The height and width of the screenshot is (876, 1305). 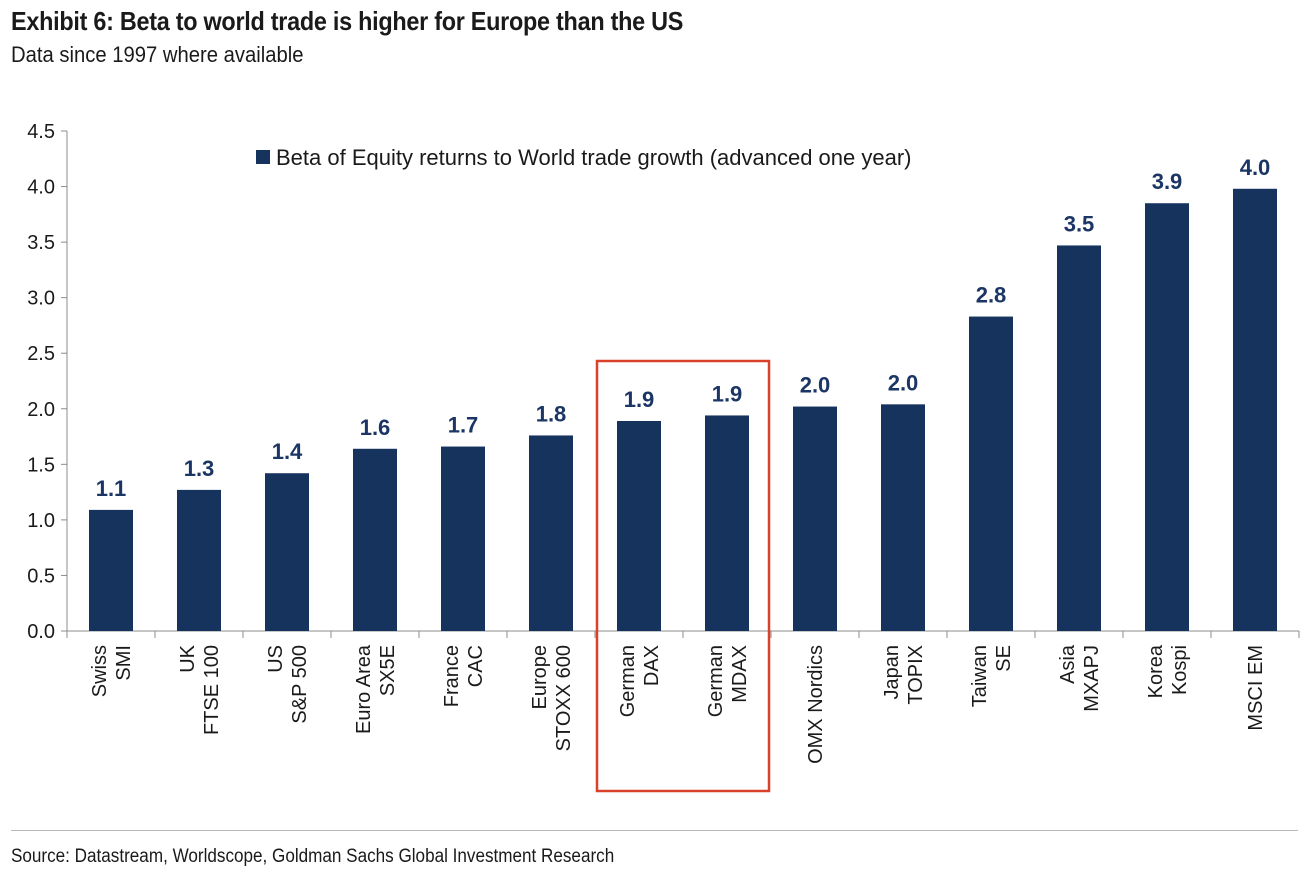 I want to click on x-category-label-line: OMX Nordics, so click(x=816, y=704).